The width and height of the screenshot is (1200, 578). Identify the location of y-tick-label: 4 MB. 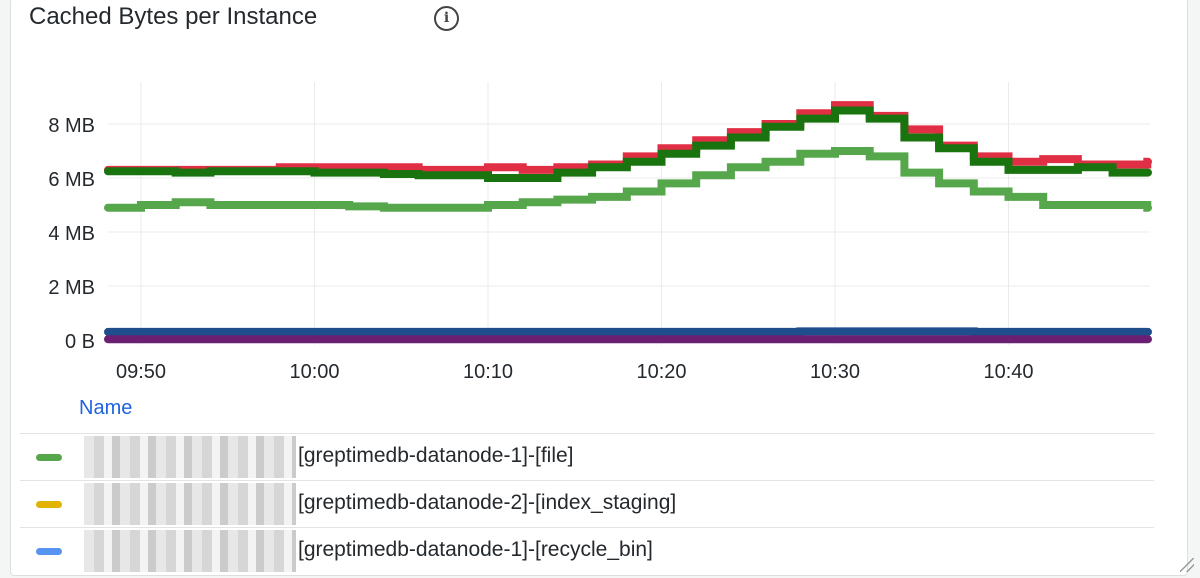
(71, 234).